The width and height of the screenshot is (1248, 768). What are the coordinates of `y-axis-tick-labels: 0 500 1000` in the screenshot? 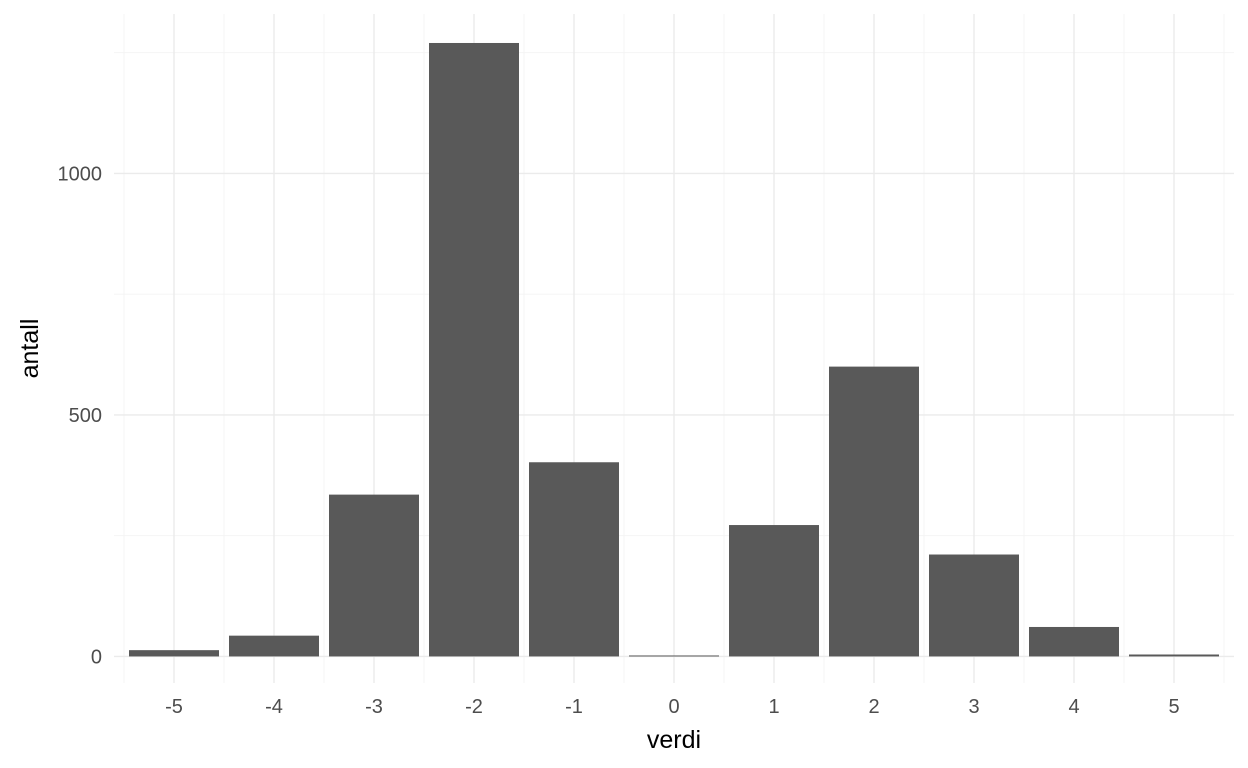 It's located at (80, 415).